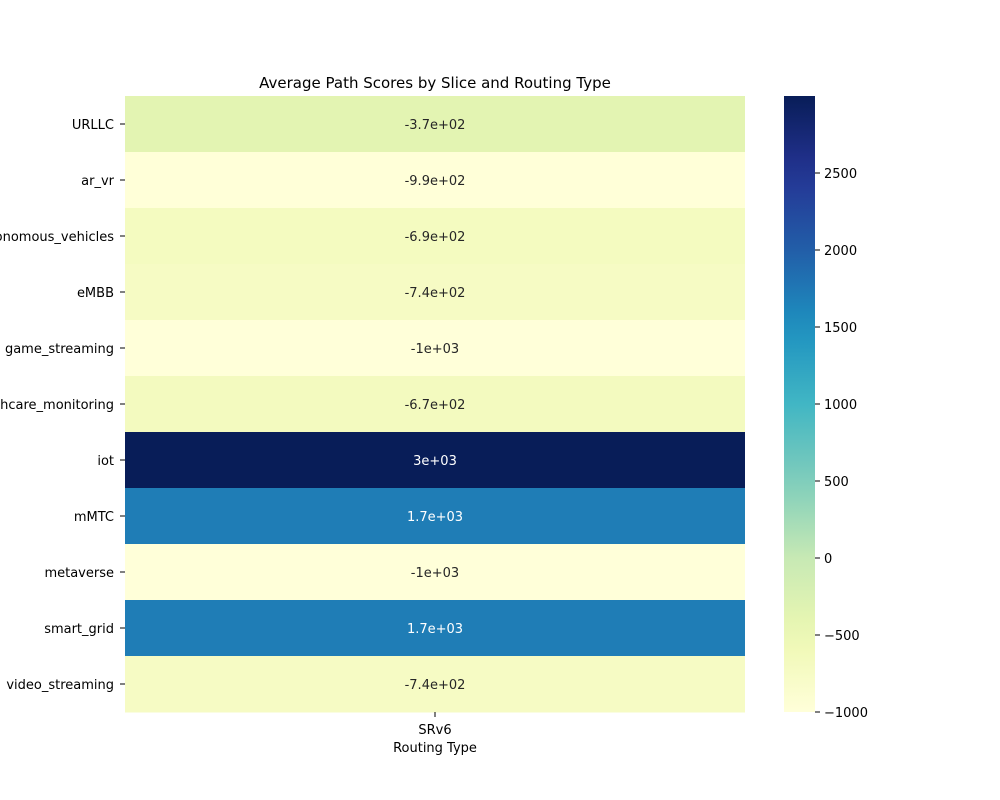  What do you see at coordinates (842, 636) in the screenshot?
I see `colorbar-tick-label: −500` at bounding box center [842, 636].